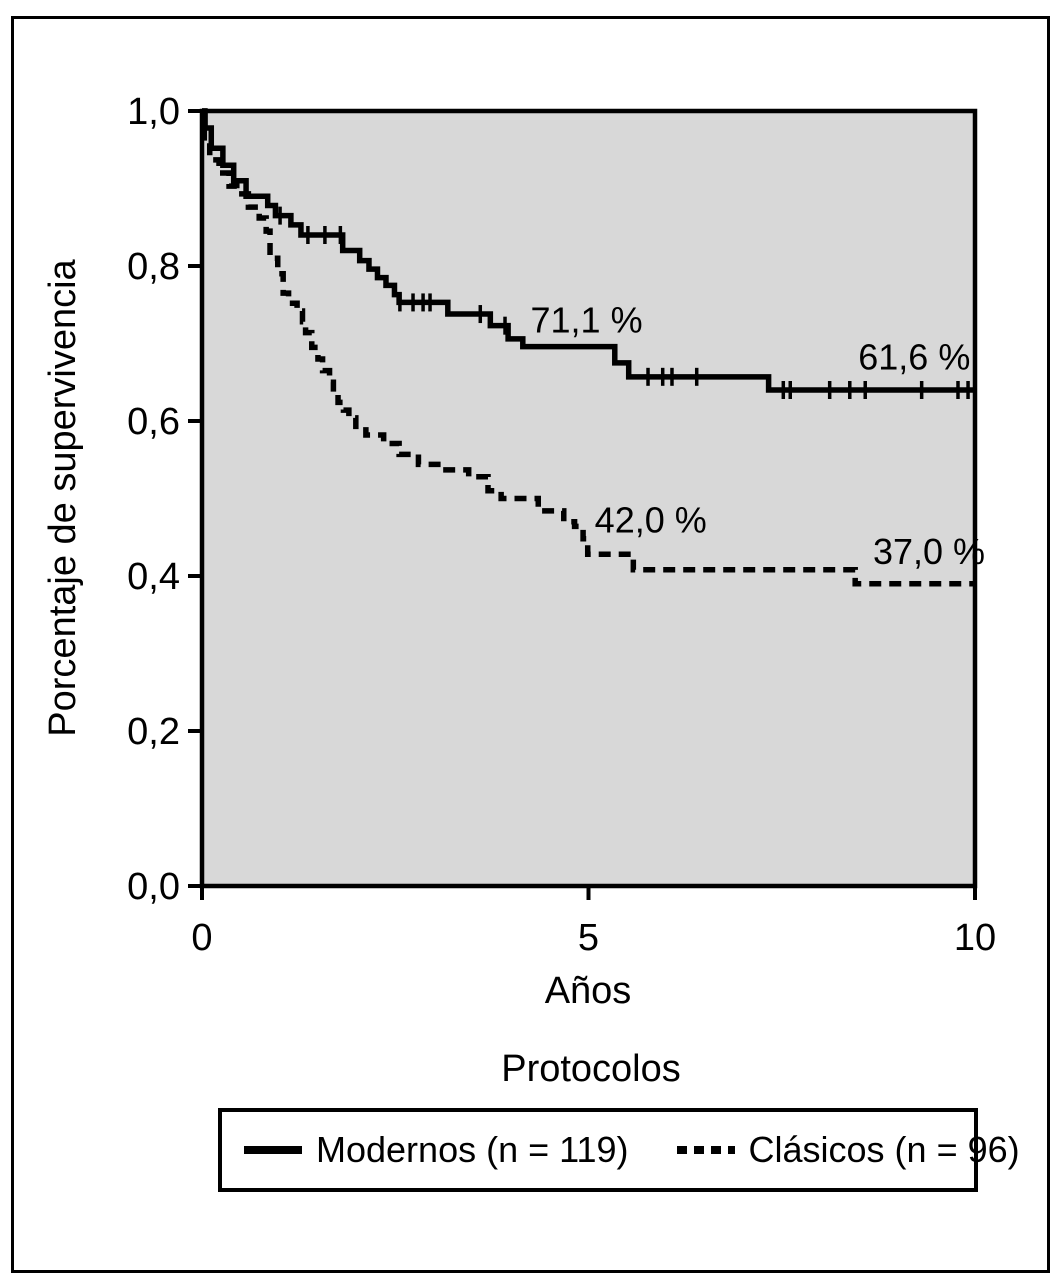  Describe the element at coordinates (153, 732) in the screenshot. I see `y-tick-label: 0,2` at that location.